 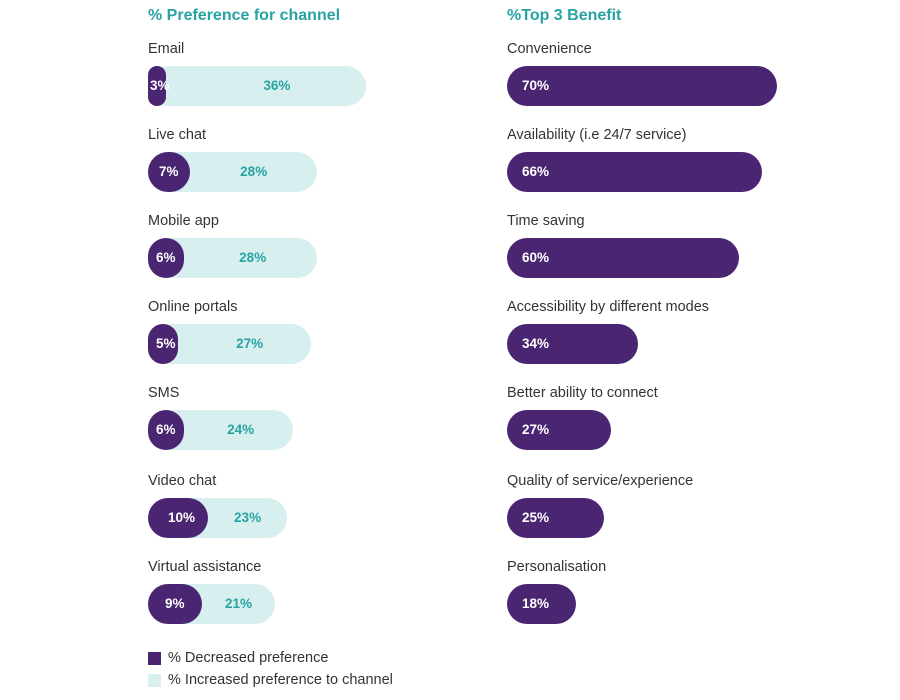 I want to click on benefit-value-label: 34%, so click(x=536, y=343).